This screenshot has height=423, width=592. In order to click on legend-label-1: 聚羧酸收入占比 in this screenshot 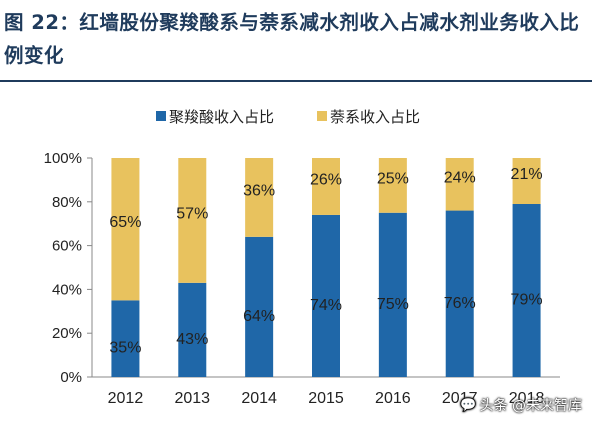, I will do `click(221, 117)`.